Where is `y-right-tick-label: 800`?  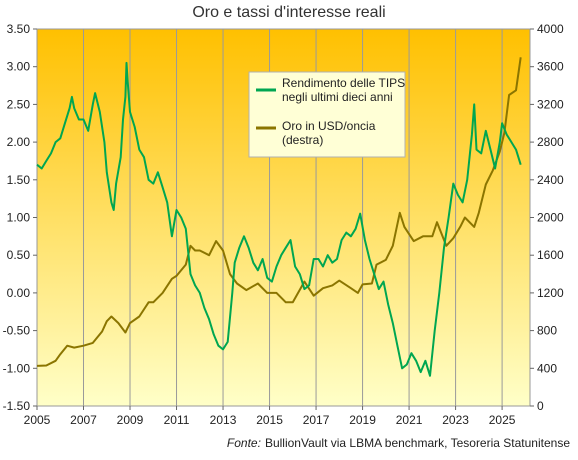
y-right-tick-label: 800 is located at coordinates (547, 331).